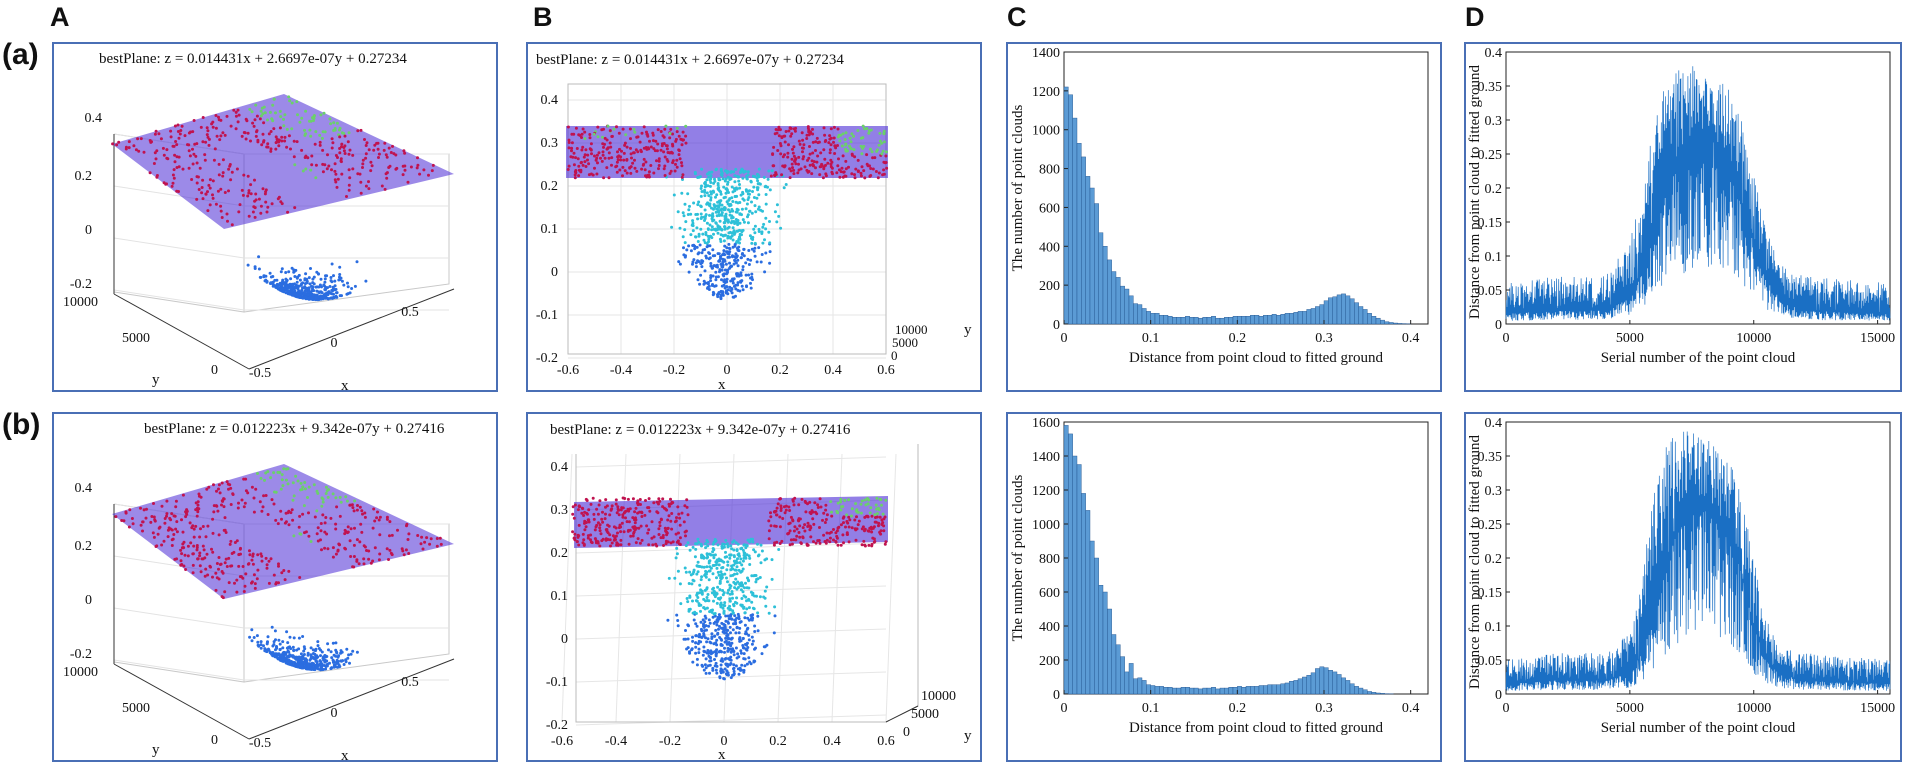  What do you see at coordinates (1046, 457) in the screenshot?
I see `y-tick-label: 1400` at bounding box center [1046, 457].